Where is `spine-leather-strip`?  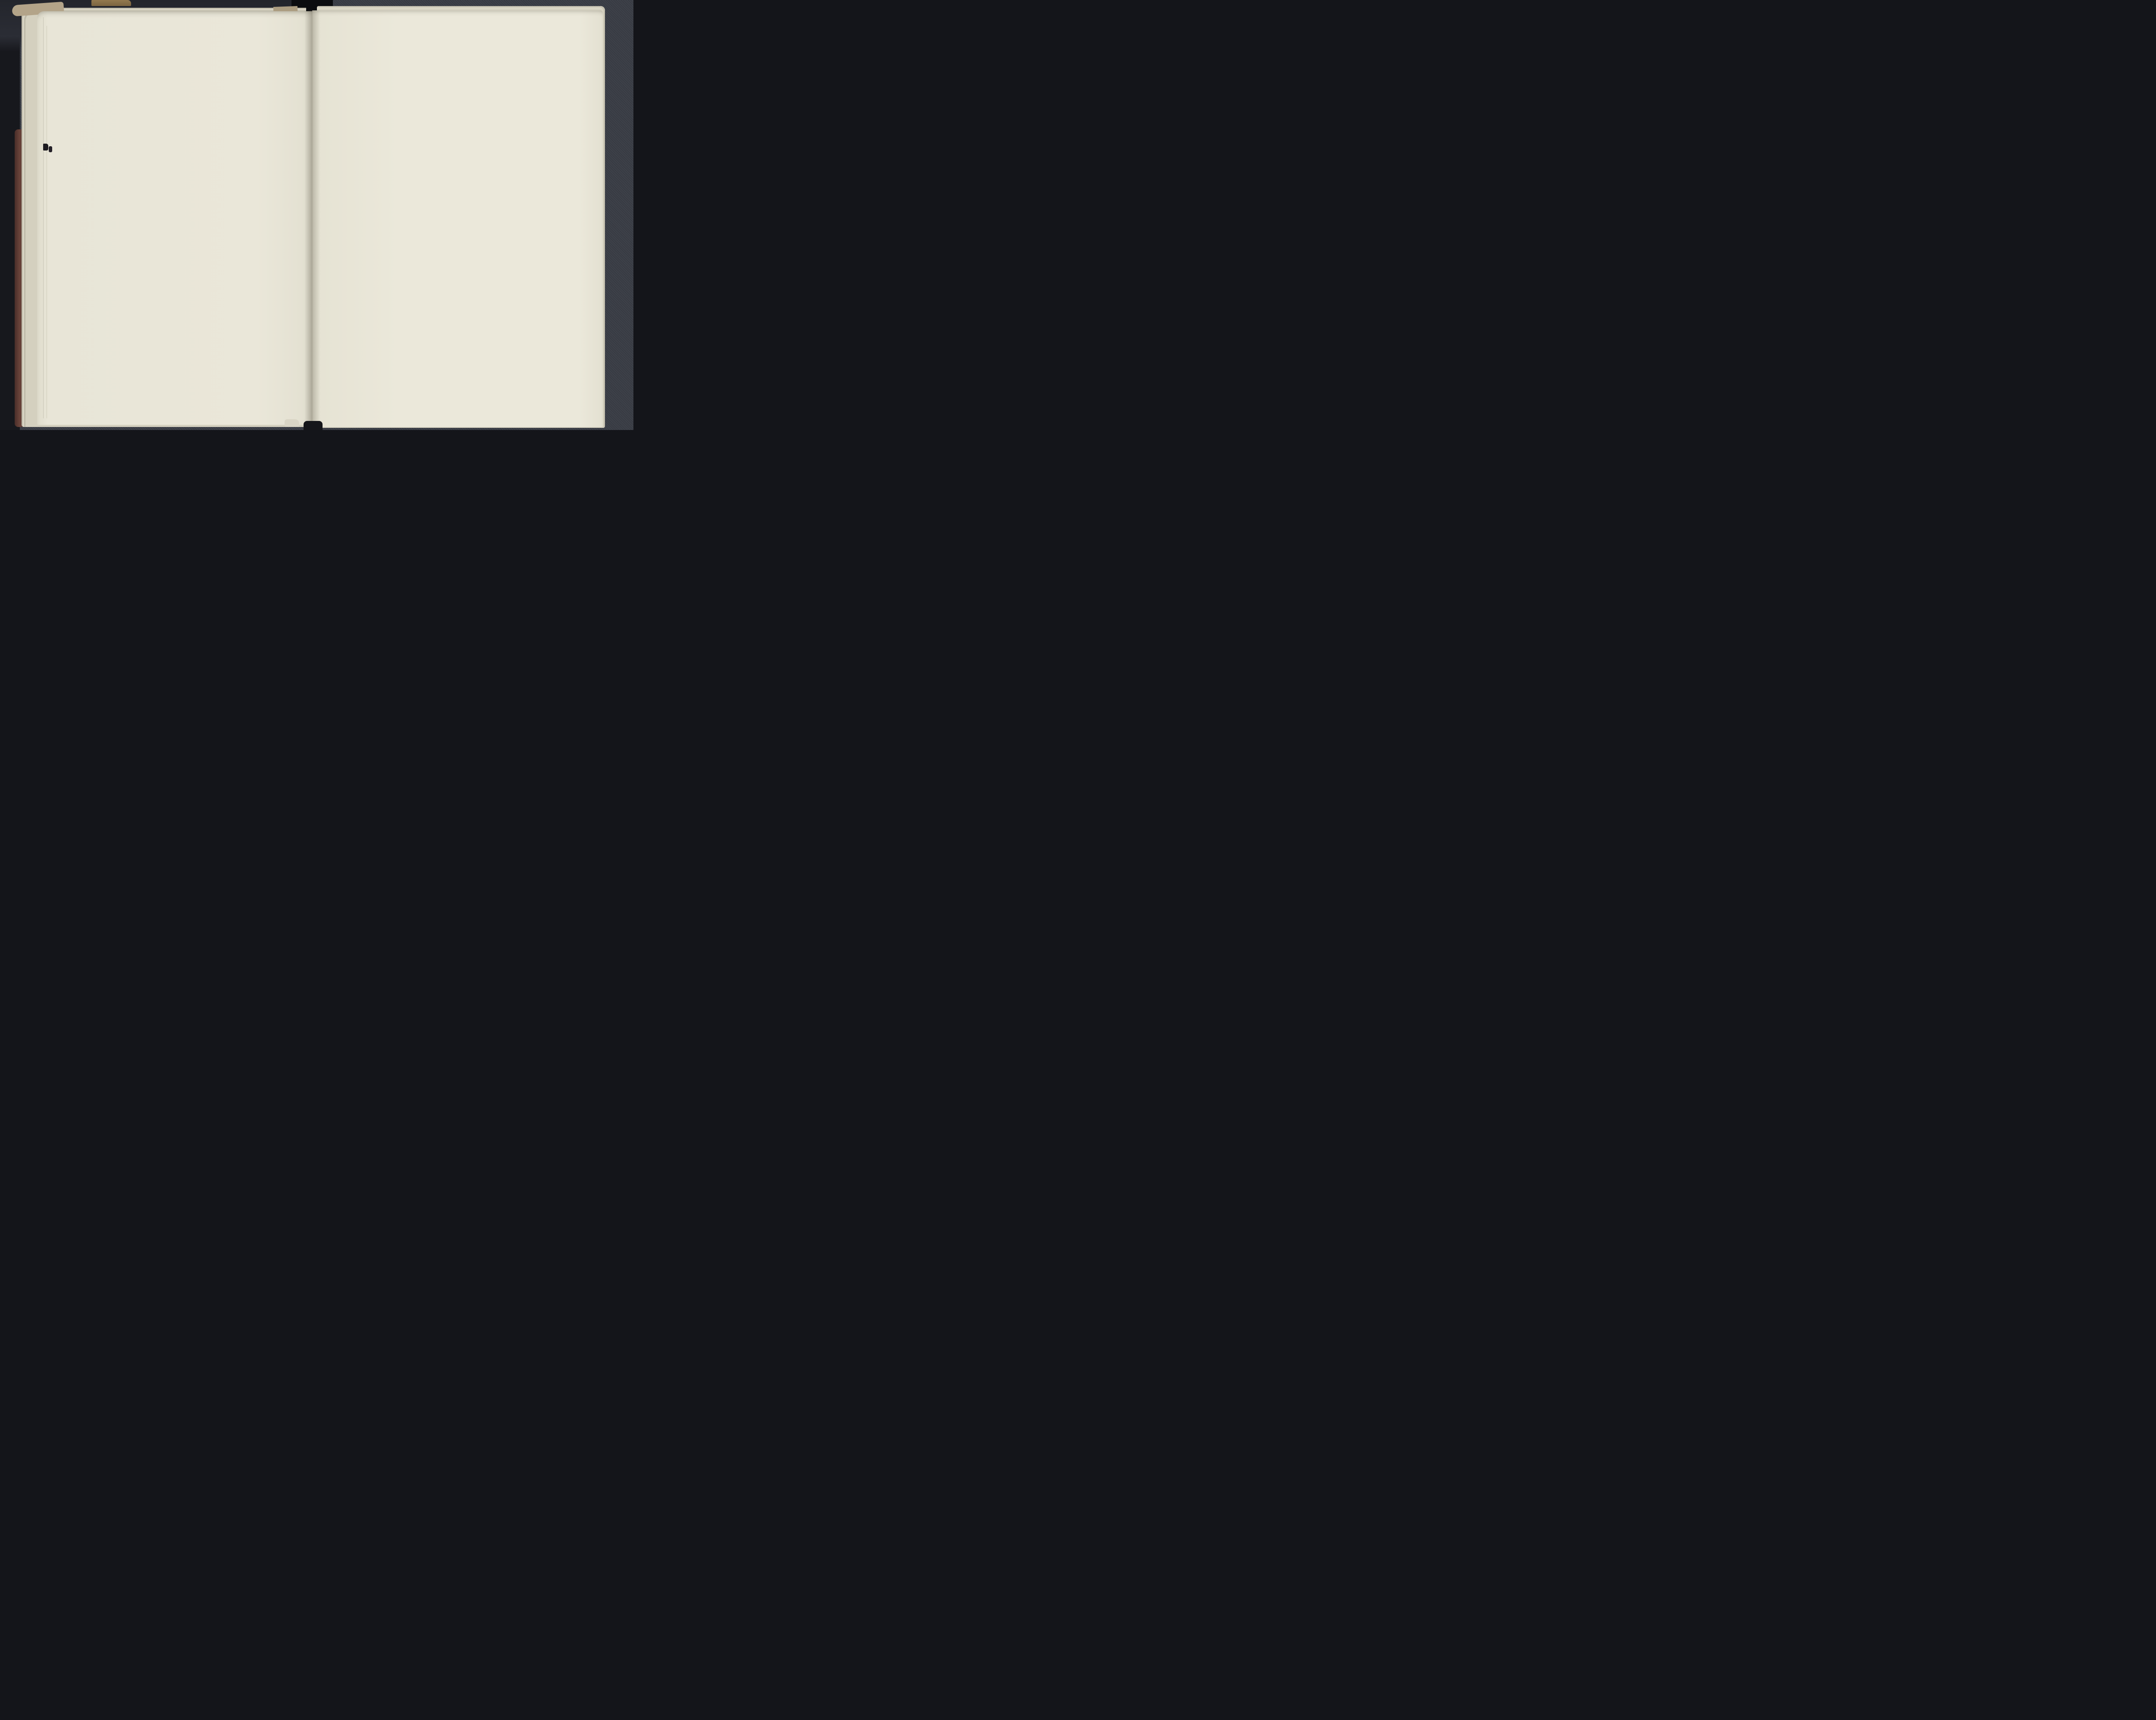
spine-leather-strip is located at coordinates (19, 278).